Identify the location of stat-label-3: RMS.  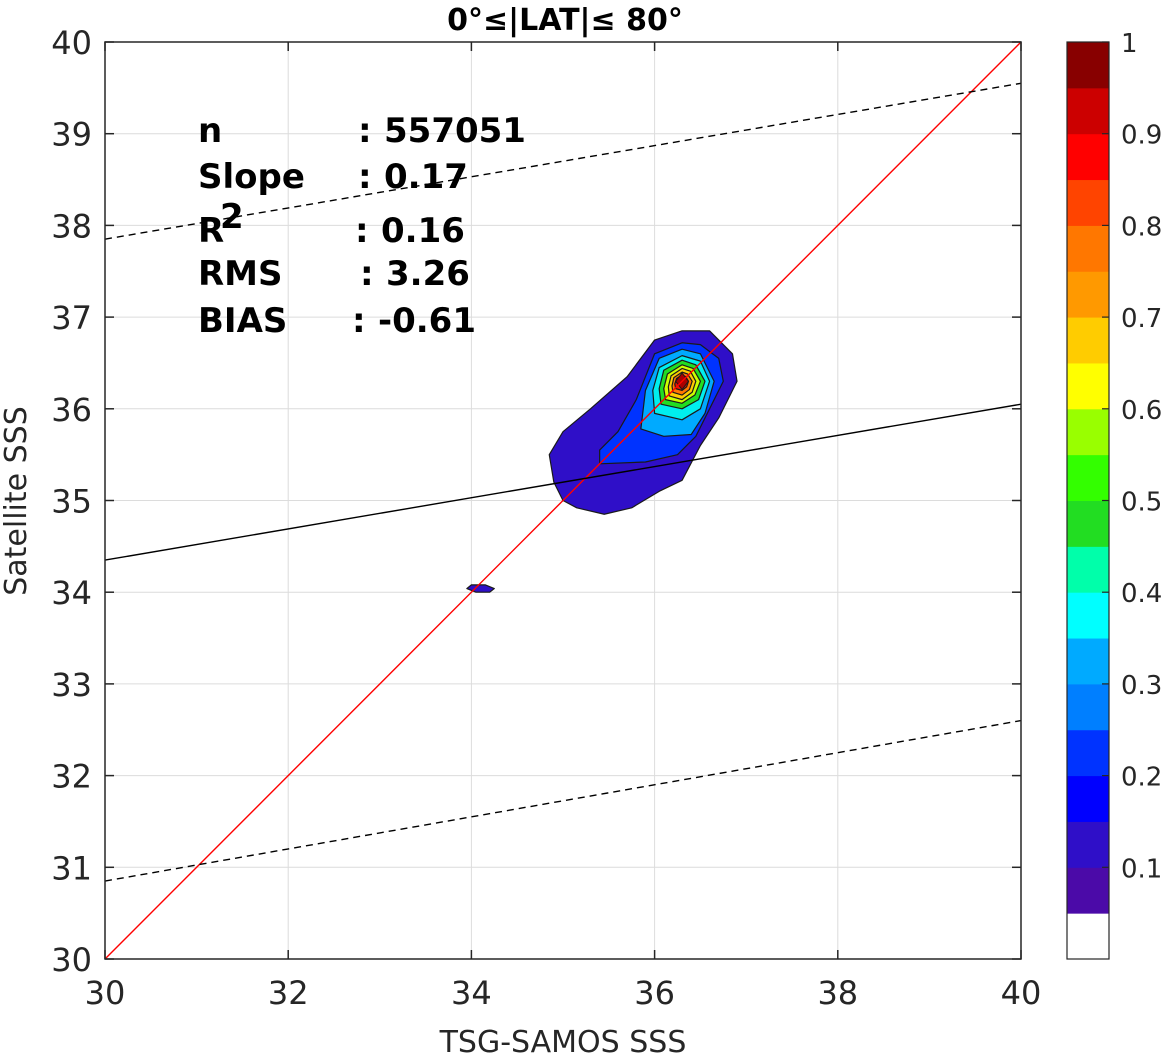
(240, 274).